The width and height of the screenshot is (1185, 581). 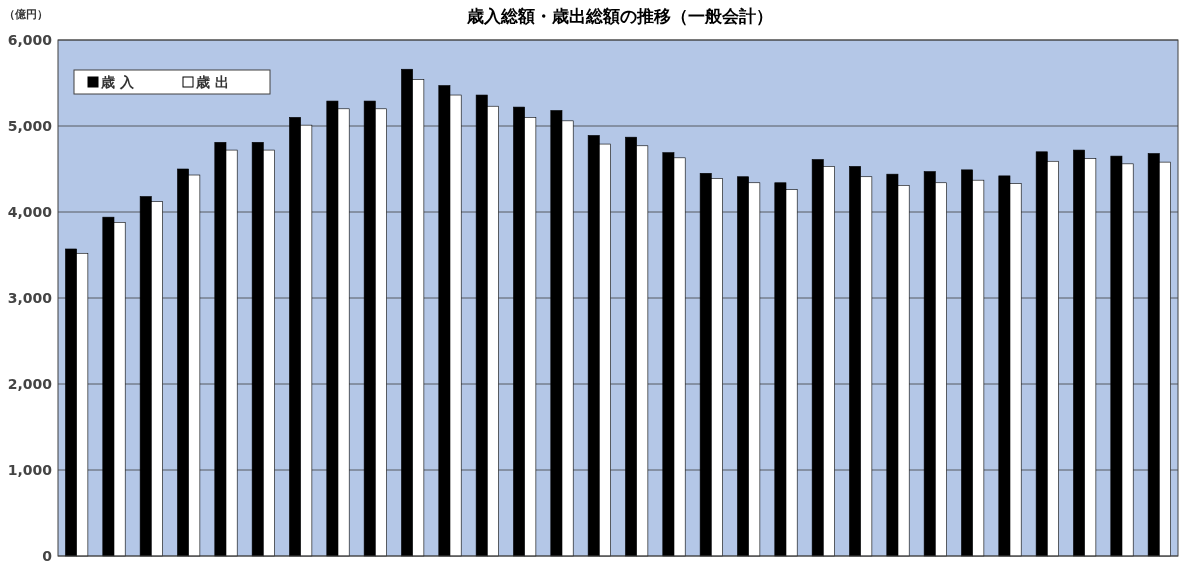 What do you see at coordinates (117, 82) in the screenshot?
I see `legend-label: 歳 入` at bounding box center [117, 82].